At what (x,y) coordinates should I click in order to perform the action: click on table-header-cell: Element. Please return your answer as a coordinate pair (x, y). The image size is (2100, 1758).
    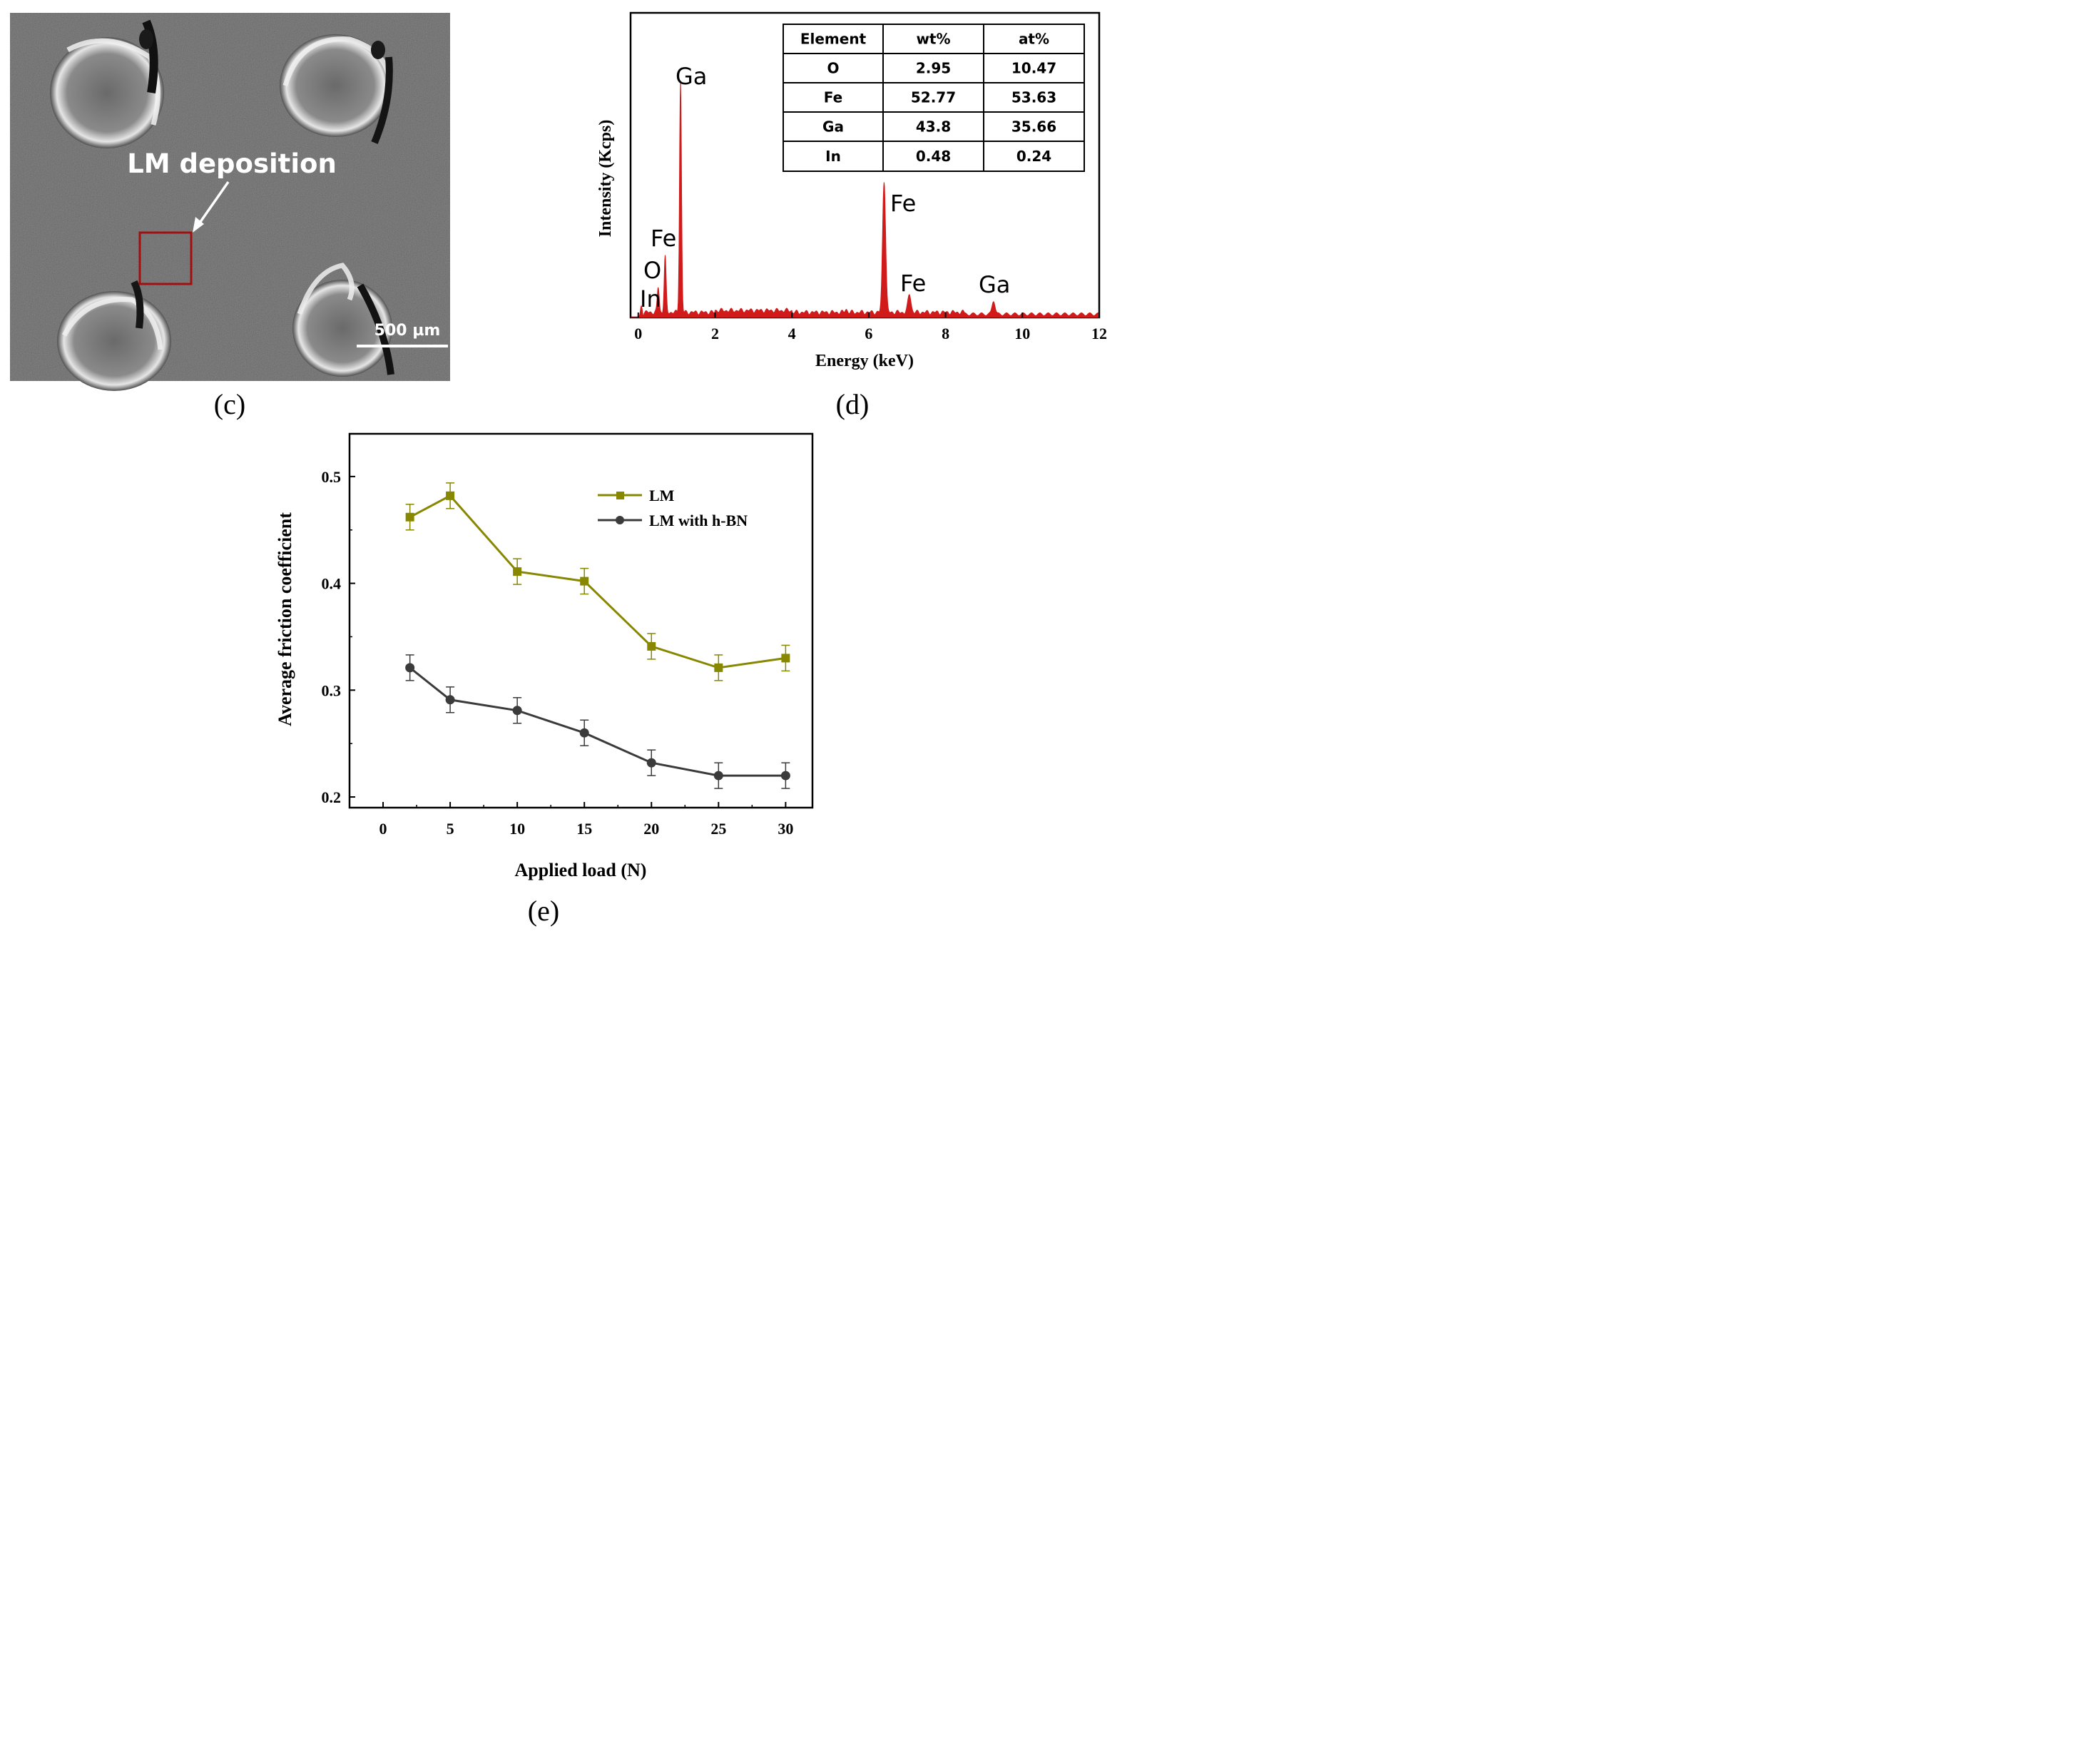
    Looking at the image, I should click on (833, 39).